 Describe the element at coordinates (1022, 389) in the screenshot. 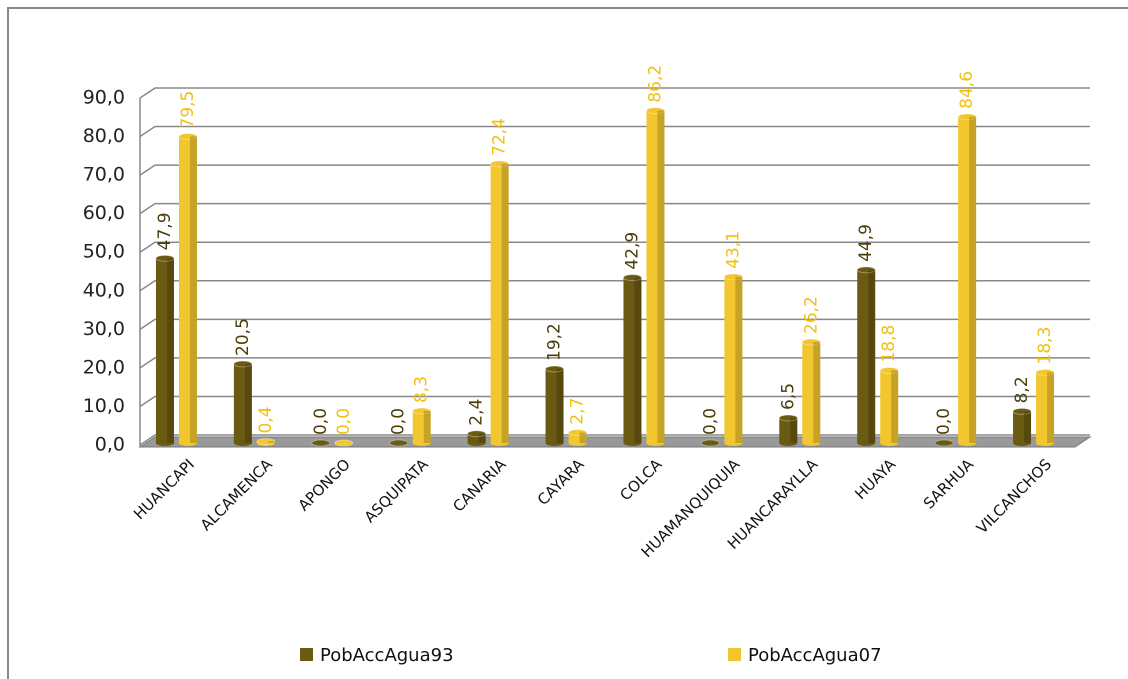

I see `value-label: 8,2` at that location.